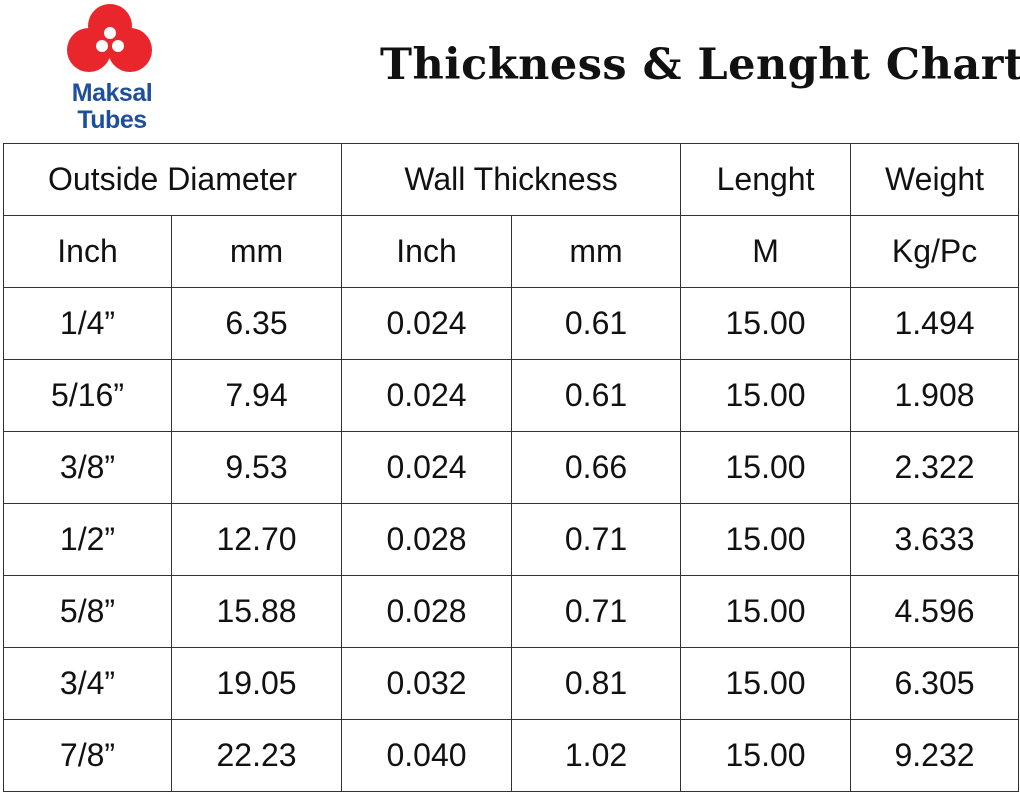  I want to click on table-row: 1/4” 6.35 0.024 0.61 15.00 1.494, so click(511, 323).